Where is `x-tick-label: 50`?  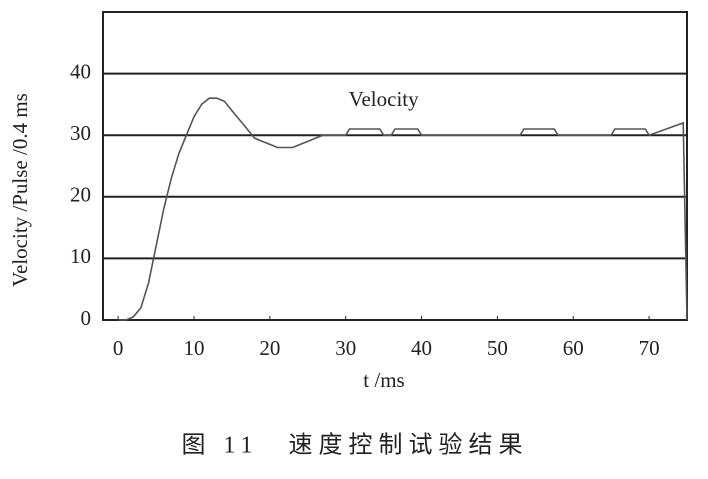
x-tick-label: 50 is located at coordinates (497, 348).